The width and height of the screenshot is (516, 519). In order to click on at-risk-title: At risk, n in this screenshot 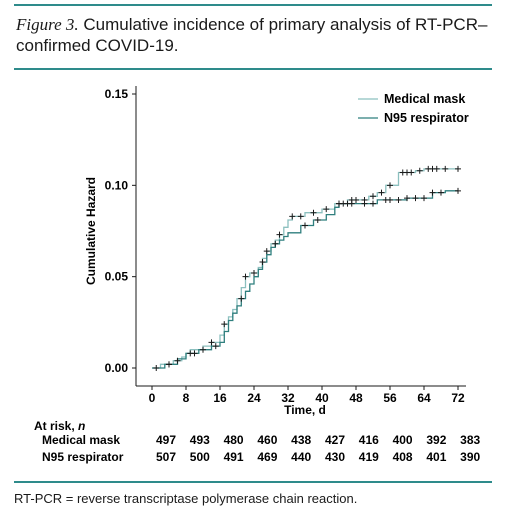, I will do `click(59, 426)`.